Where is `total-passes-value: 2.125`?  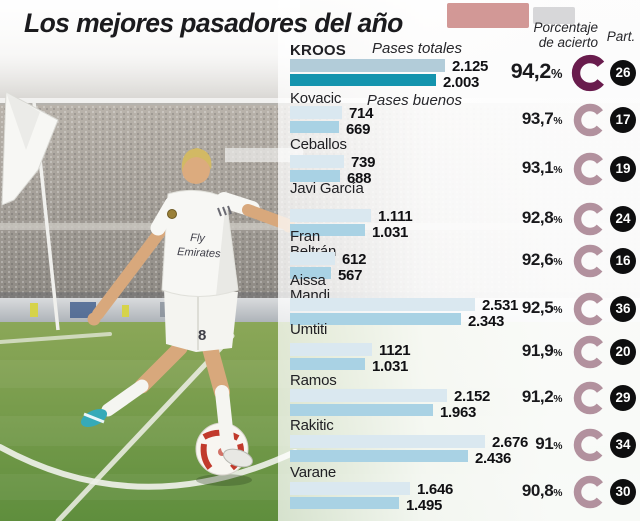
total-passes-value: 2.125 is located at coordinates (470, 66).